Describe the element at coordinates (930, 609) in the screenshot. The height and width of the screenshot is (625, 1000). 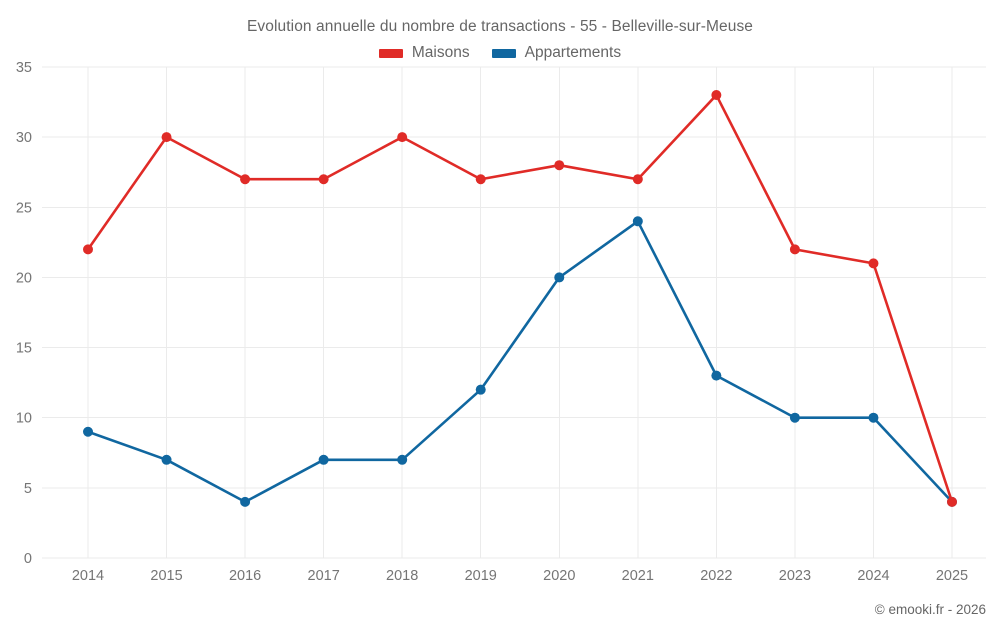
I see `copyright-credit: © emooki.fr - 2026` at that location.